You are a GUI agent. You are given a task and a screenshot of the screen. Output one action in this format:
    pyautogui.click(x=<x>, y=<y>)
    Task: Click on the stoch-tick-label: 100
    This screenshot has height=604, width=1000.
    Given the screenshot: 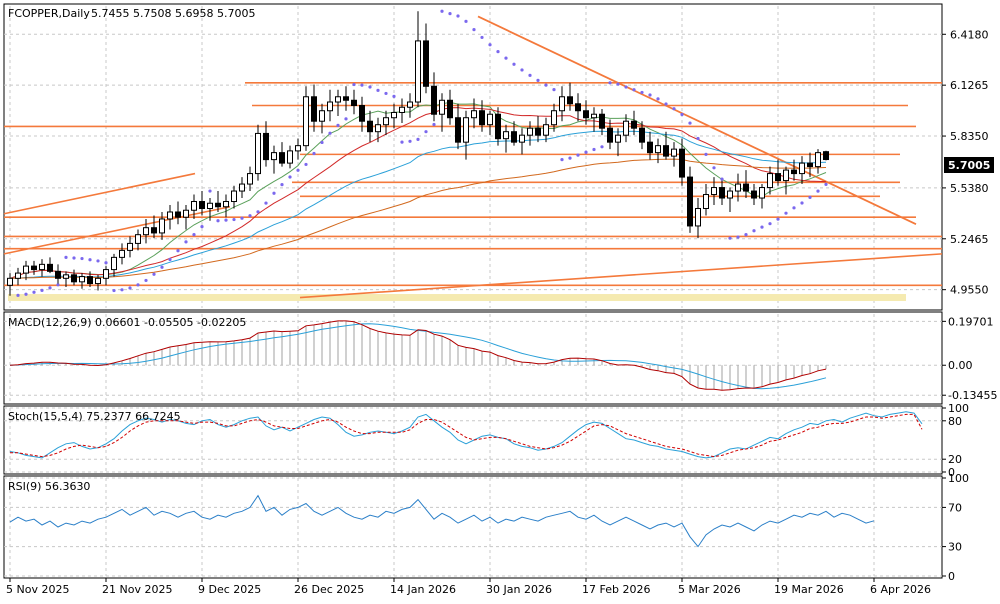 What is the action you would take?
    pyautogui.click(x=958, y=408)
    